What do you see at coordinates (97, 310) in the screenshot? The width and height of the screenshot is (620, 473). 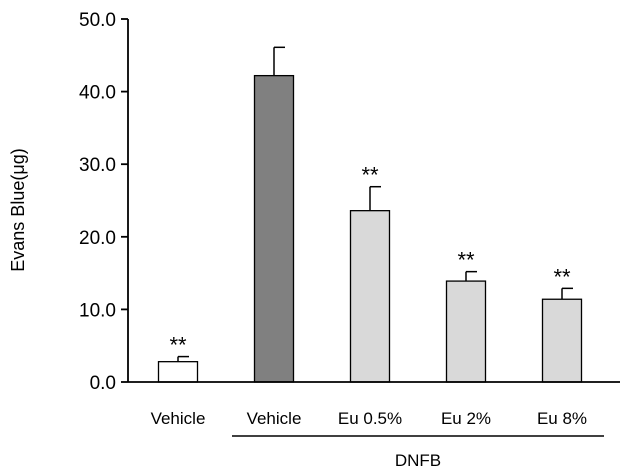 I see `y-tick-label: 10.0` at bounding box center [97, 310].